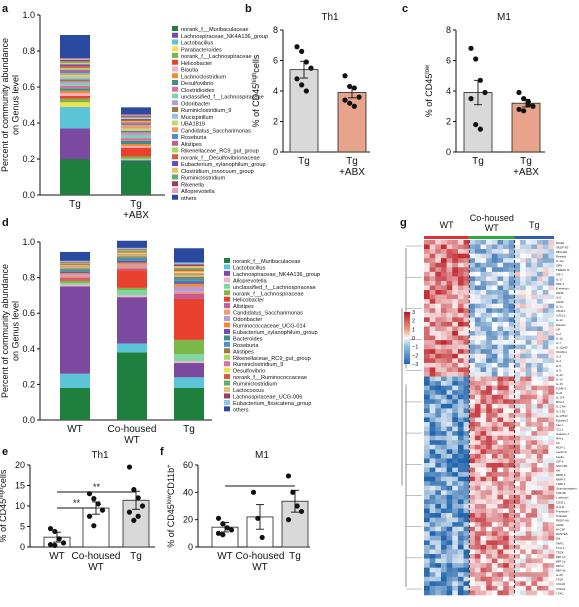 The height and width of the screenshot is (607, 579). Describe the element at coordinates (57, 556) in the screenshot. I see `e-x-tick-label: WT` at that location.